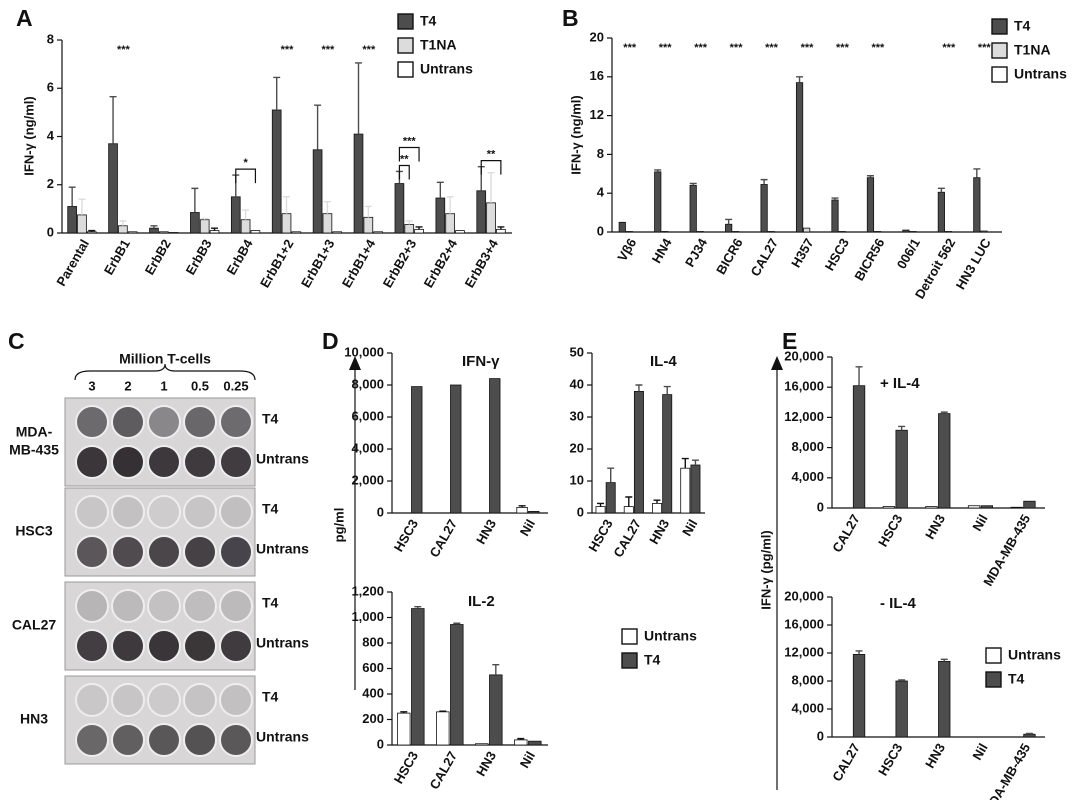 The image size is (1086, 800). I want to click on d-arrow-head, so click(355, 363).